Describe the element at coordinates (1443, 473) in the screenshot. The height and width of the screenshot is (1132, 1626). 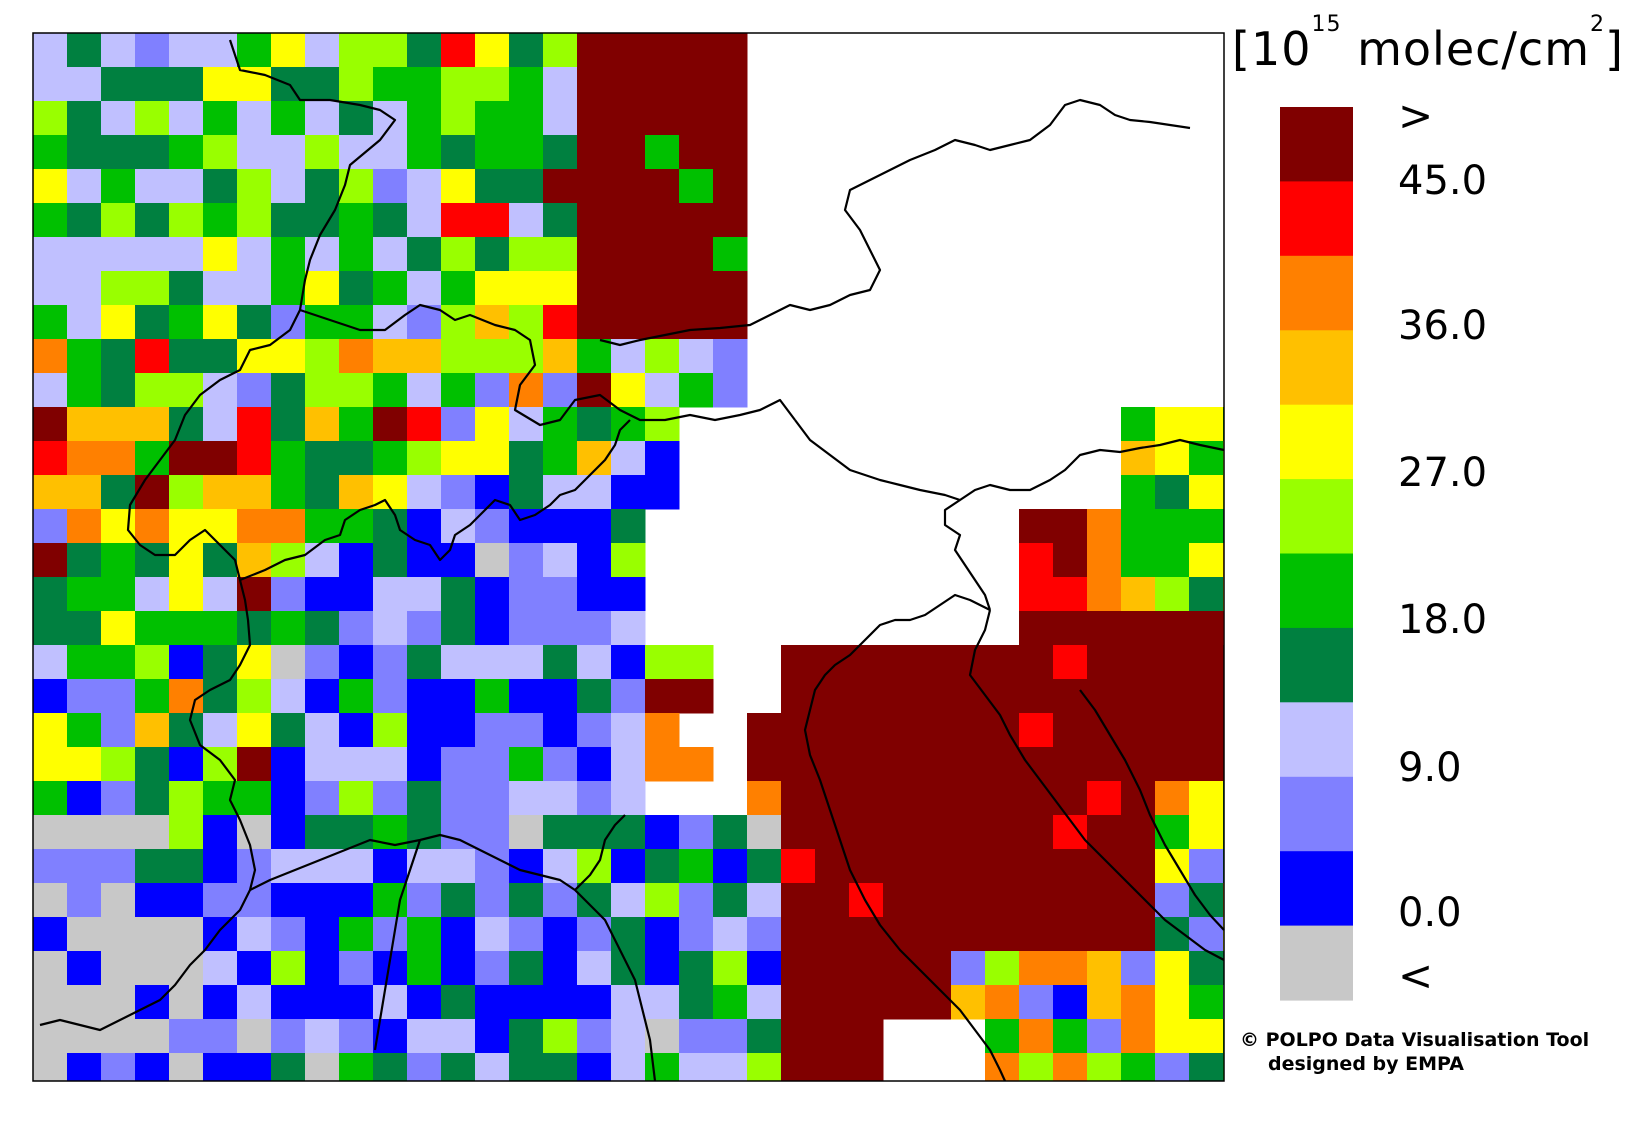
I see `legend-tick-label: 27.0` at that location.